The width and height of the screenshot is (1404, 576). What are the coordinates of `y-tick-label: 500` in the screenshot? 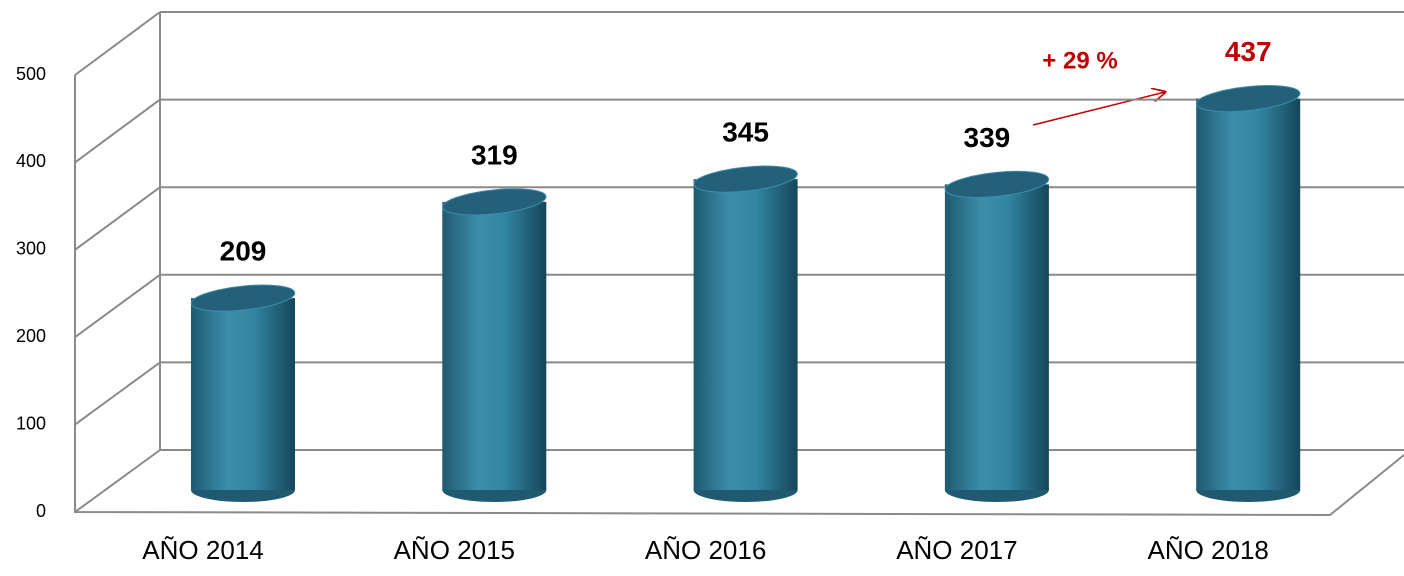 It's located at (31, 74).